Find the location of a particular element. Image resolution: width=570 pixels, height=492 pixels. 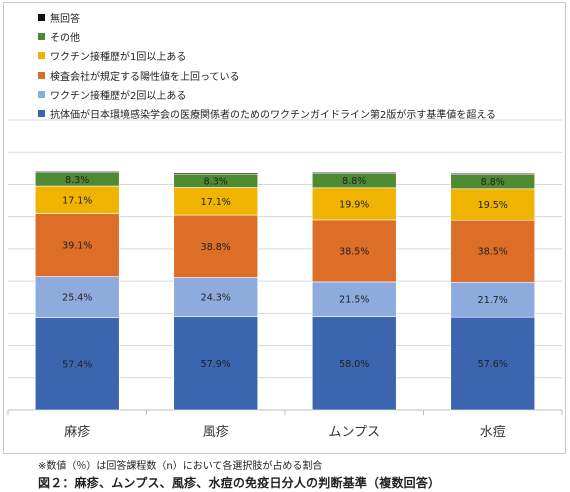

legend-item: 無回答 is located at coordinates (267, 17).